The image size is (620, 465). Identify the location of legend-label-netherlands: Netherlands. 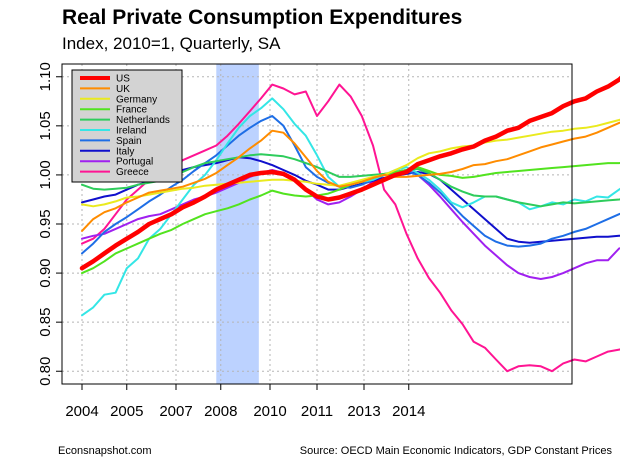
(143, 120).